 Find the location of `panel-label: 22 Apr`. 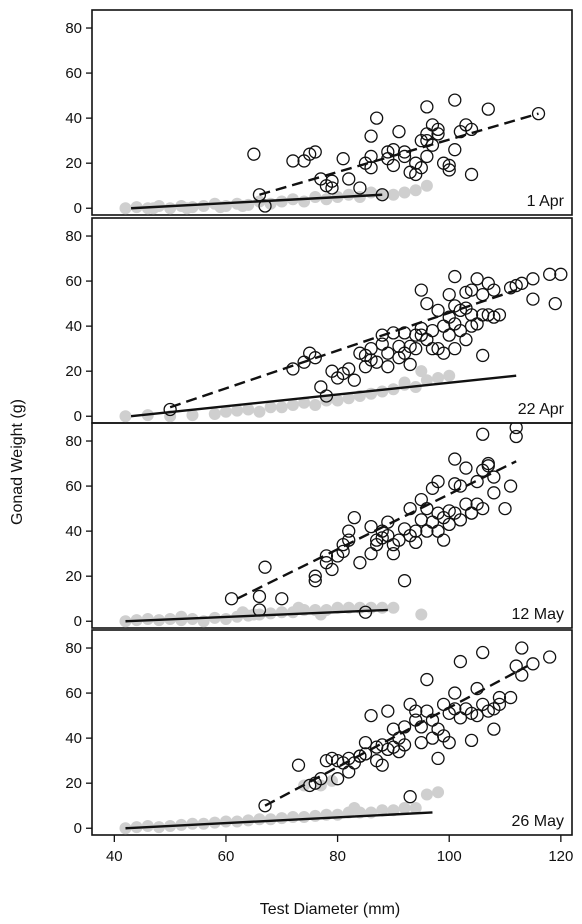

panel-label: 22 Apr is located at coordinates (541, 409).